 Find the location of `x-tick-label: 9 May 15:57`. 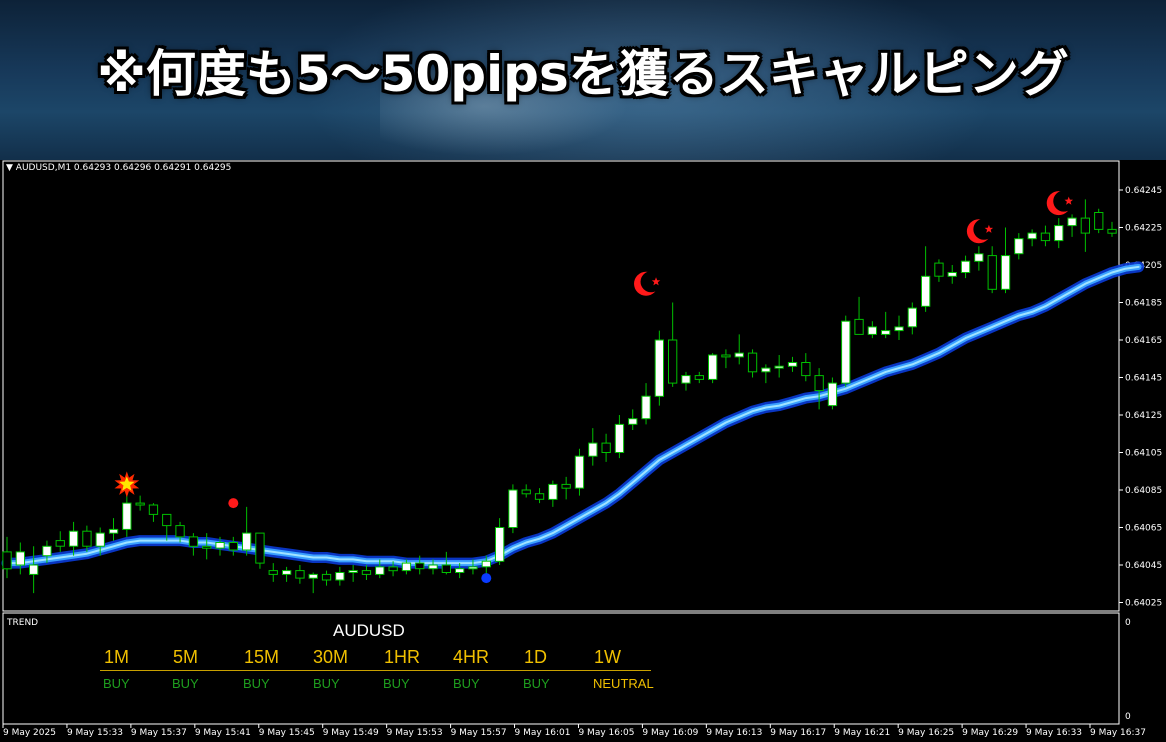

x-tick-label: 9 May 15:57 is located at coordinates (479, 733).